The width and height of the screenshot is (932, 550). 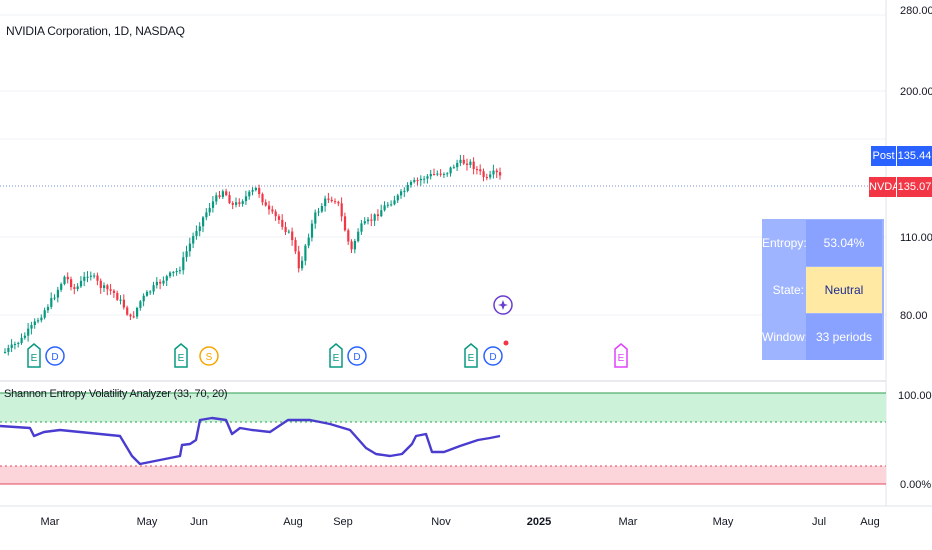 What do you see at coordinates (95, 31) in the screenshot?
I see `symbol-title: NVIDIA Corporation, 1D, NASDAQ` at bounding box center [95, 31].